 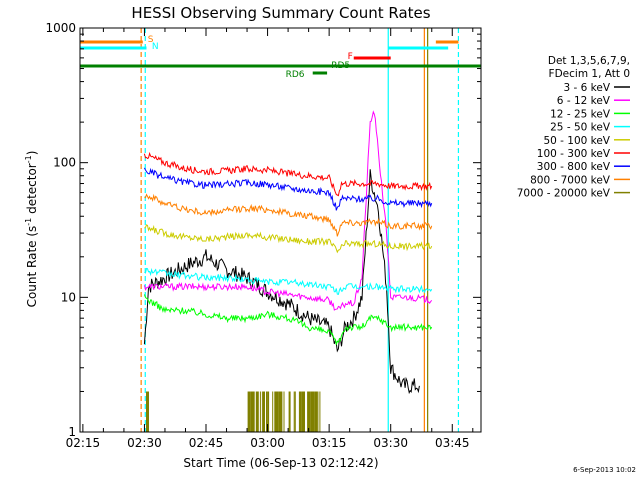 I want to click on y-tick-label: 10, so click(x=68, y=297).